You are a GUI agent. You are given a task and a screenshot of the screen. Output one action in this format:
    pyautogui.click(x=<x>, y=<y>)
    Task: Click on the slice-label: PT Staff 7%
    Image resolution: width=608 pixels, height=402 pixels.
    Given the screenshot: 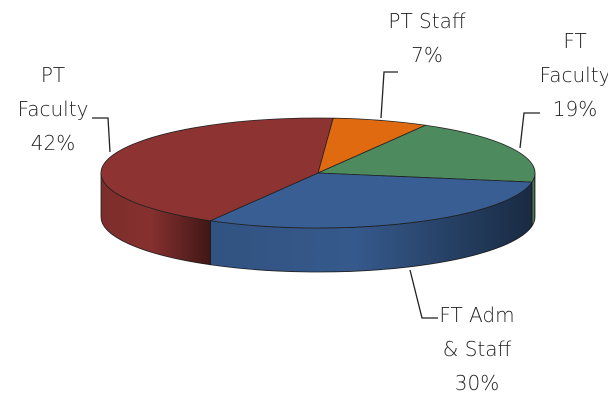 What is the action you would take?
    pyautogui.click(x=427, y=38)
    